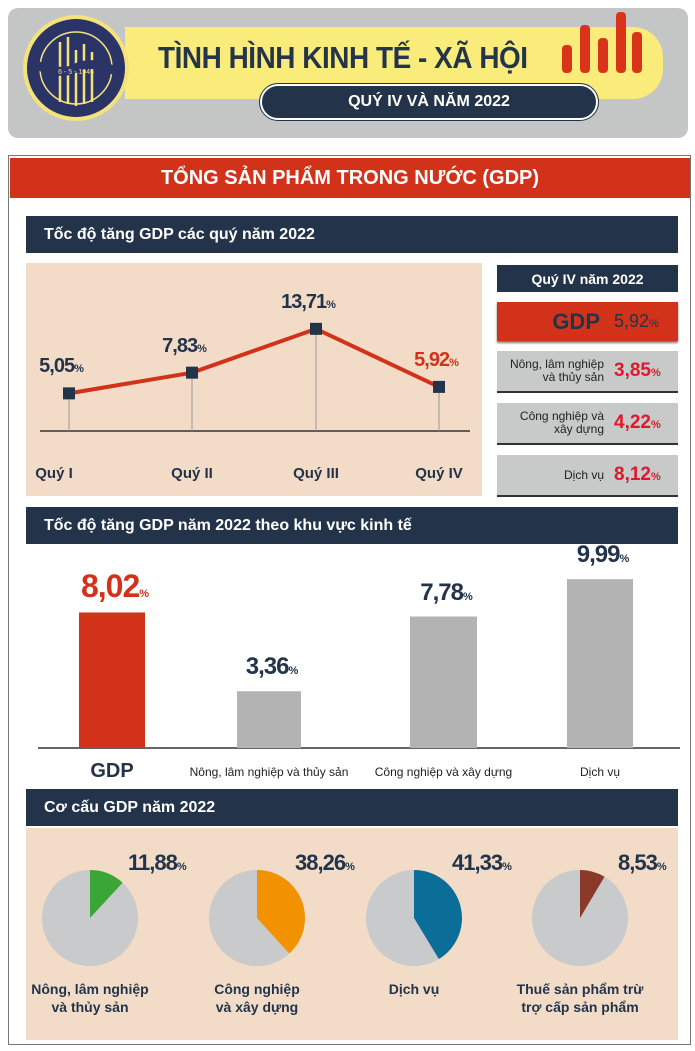 This screenshot has height=1051, width=695. I want to click on data-label: 8,02%, so click(114, 586).